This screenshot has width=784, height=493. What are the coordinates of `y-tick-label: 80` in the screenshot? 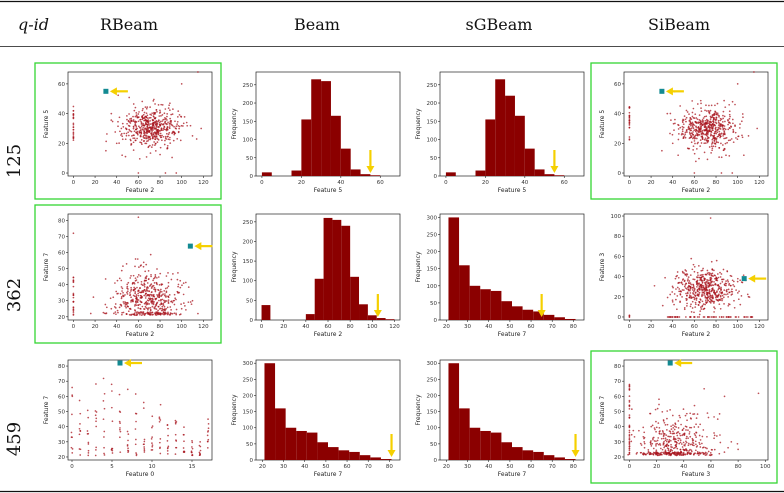 It's located at (61, 367).